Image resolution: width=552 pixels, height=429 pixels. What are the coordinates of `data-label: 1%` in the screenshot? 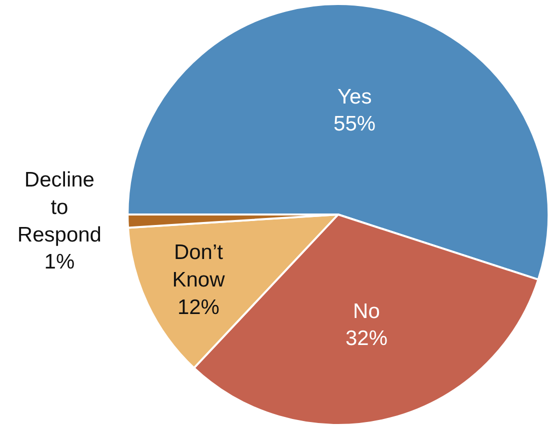 It's located at (59, 262).